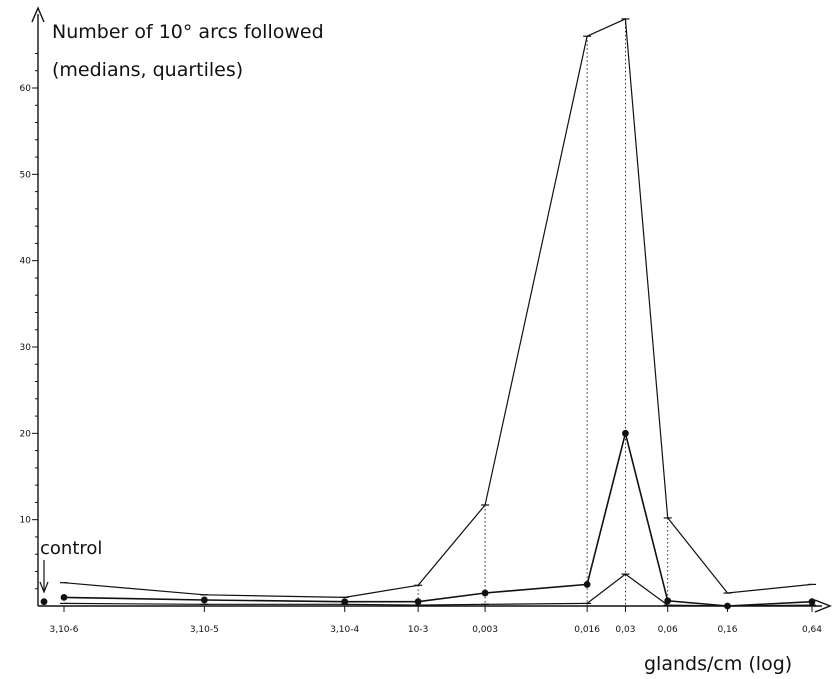 The width and height of the screenshot is (836, 679). I want to click on x-tick-label: 0,003, so click(485, 630).